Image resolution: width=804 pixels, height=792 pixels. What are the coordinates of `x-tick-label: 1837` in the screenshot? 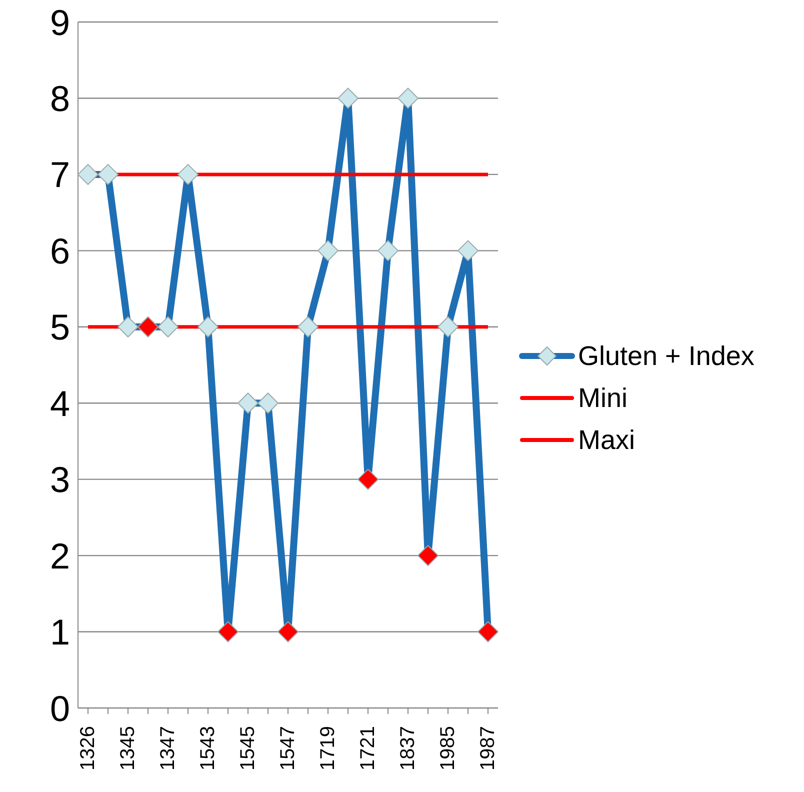 It's located at (408, 748).